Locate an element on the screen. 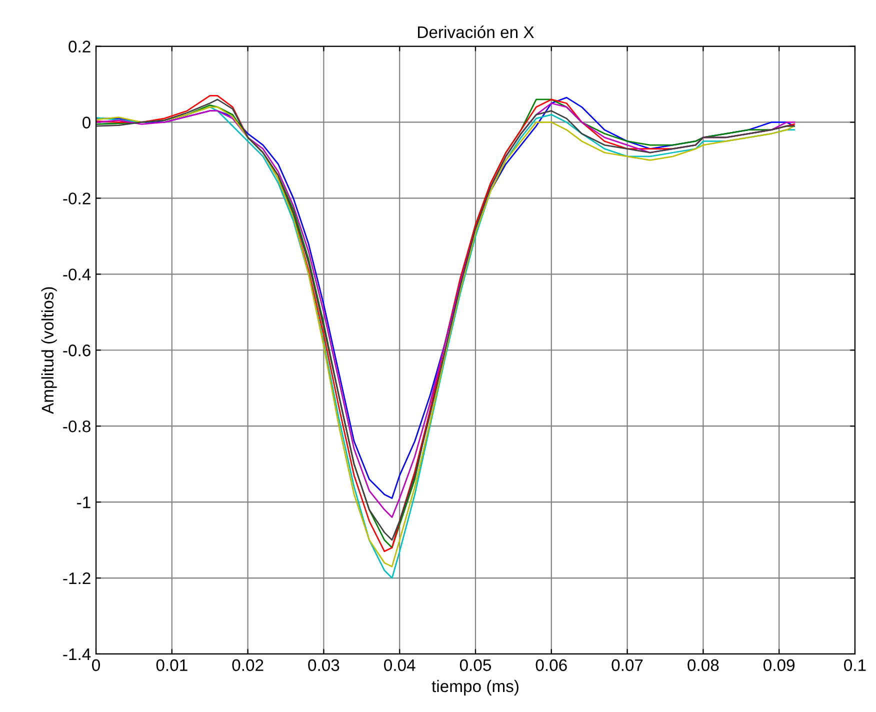 This screenshot has width=876, height=712. x-tick-label: 0 is located at coordinates (96, 665).